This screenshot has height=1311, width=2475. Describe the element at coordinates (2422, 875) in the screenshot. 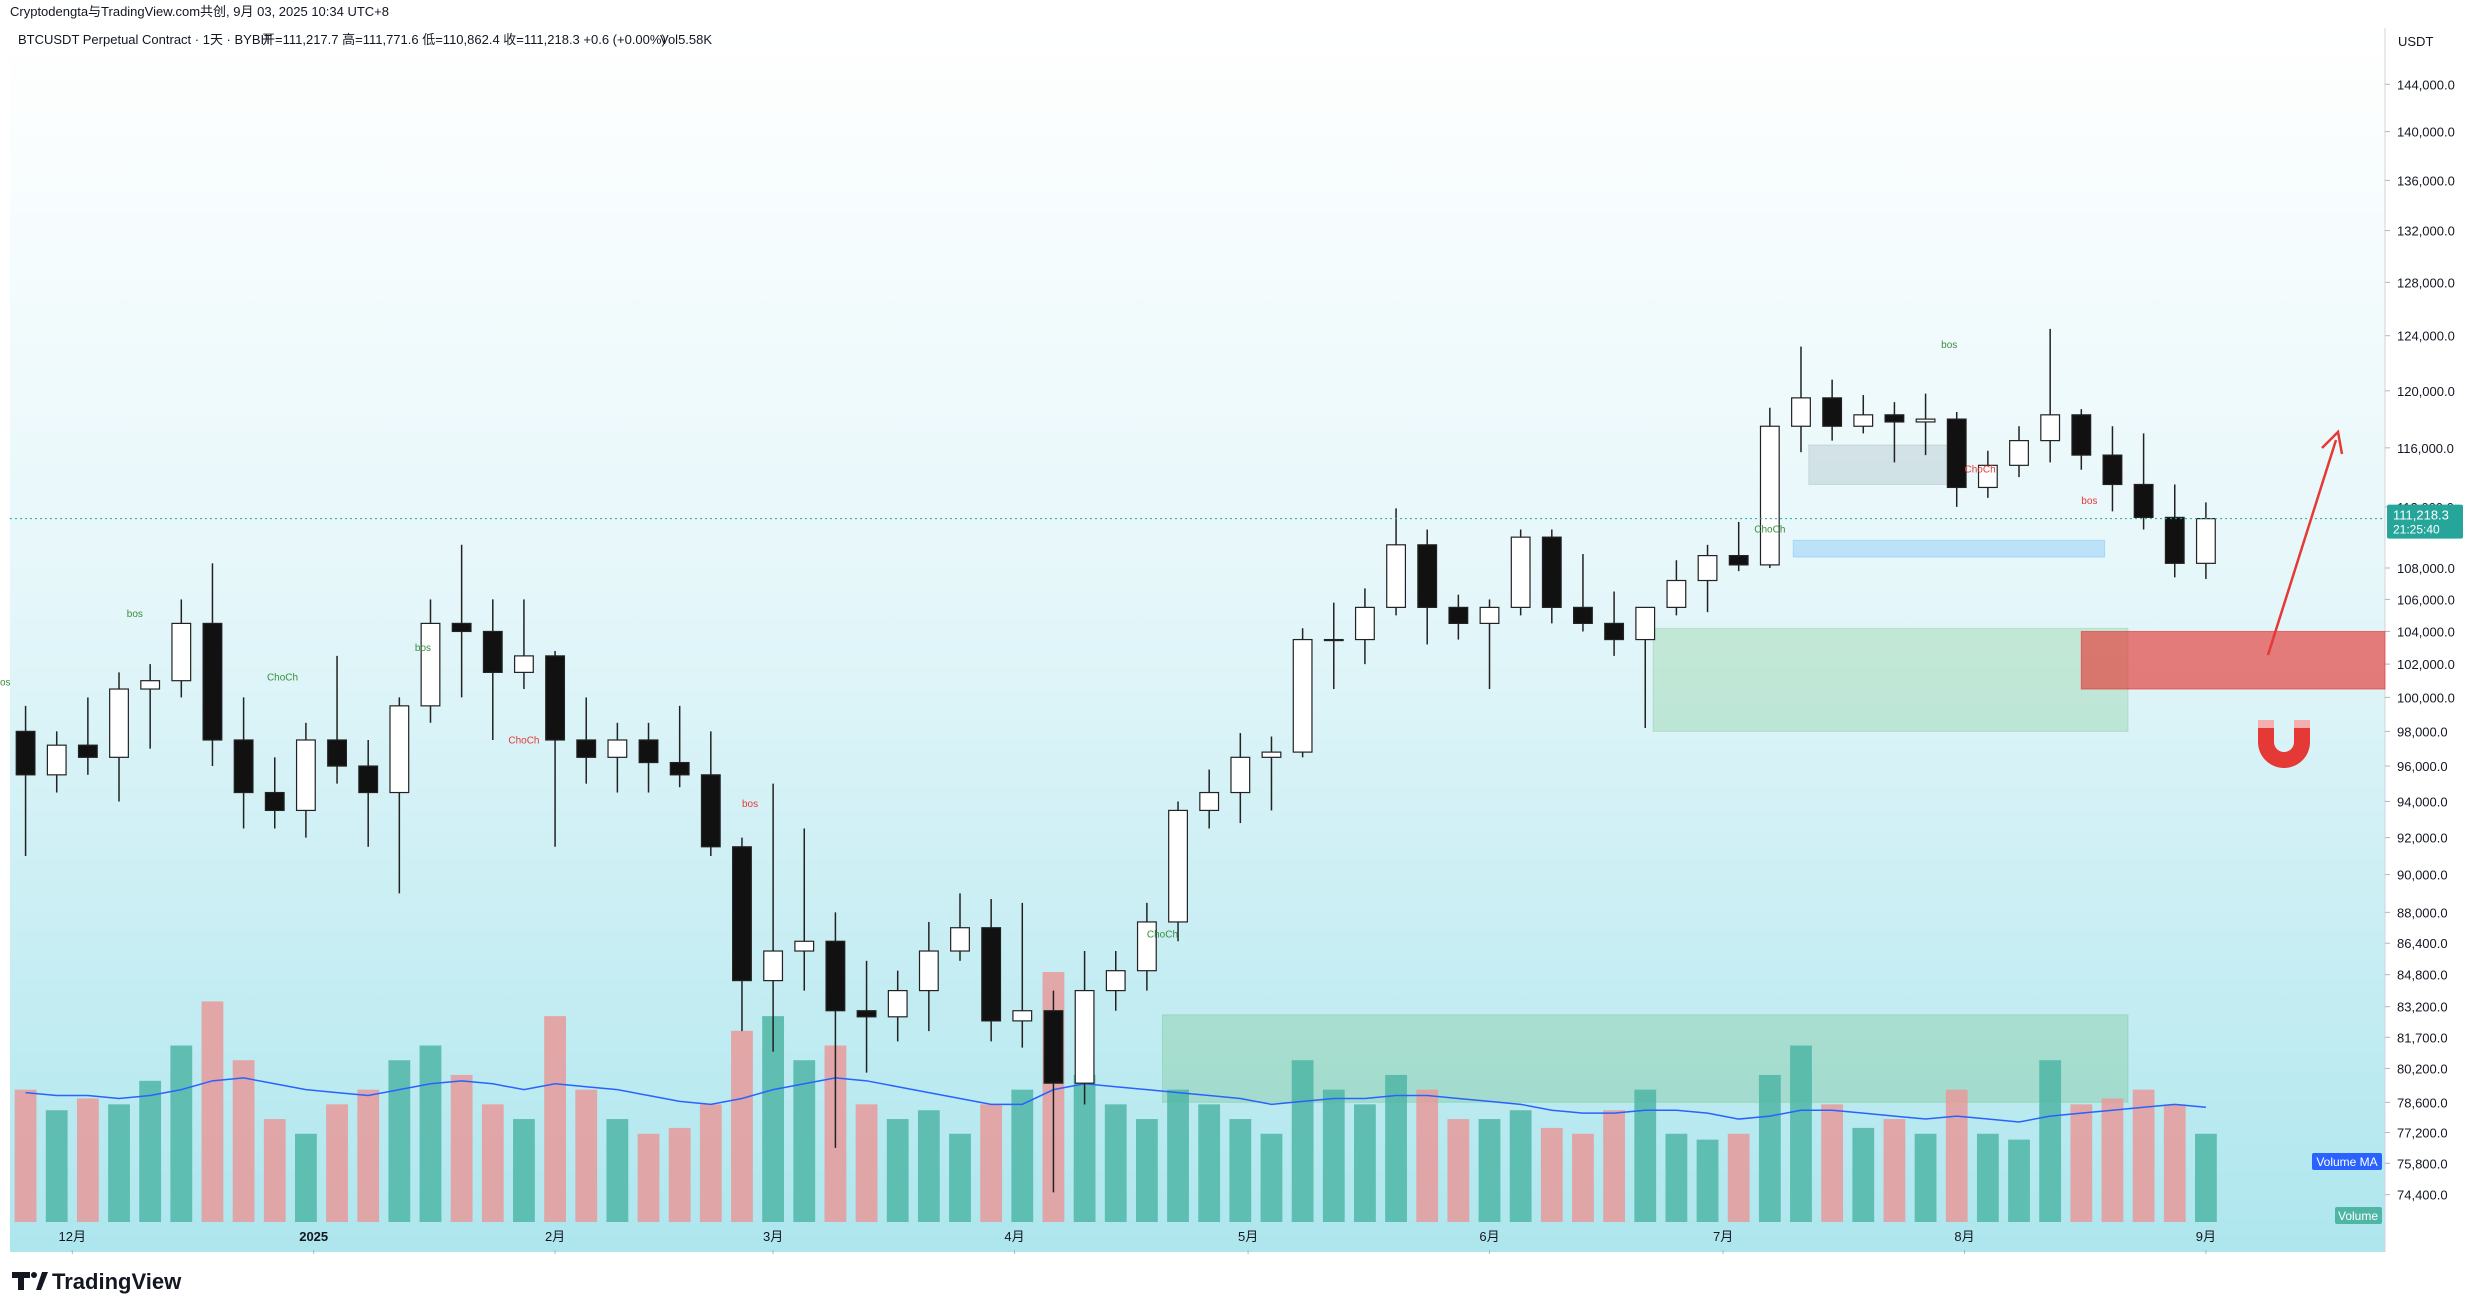

I see `y-tick-label: 90,000.0` at that location.